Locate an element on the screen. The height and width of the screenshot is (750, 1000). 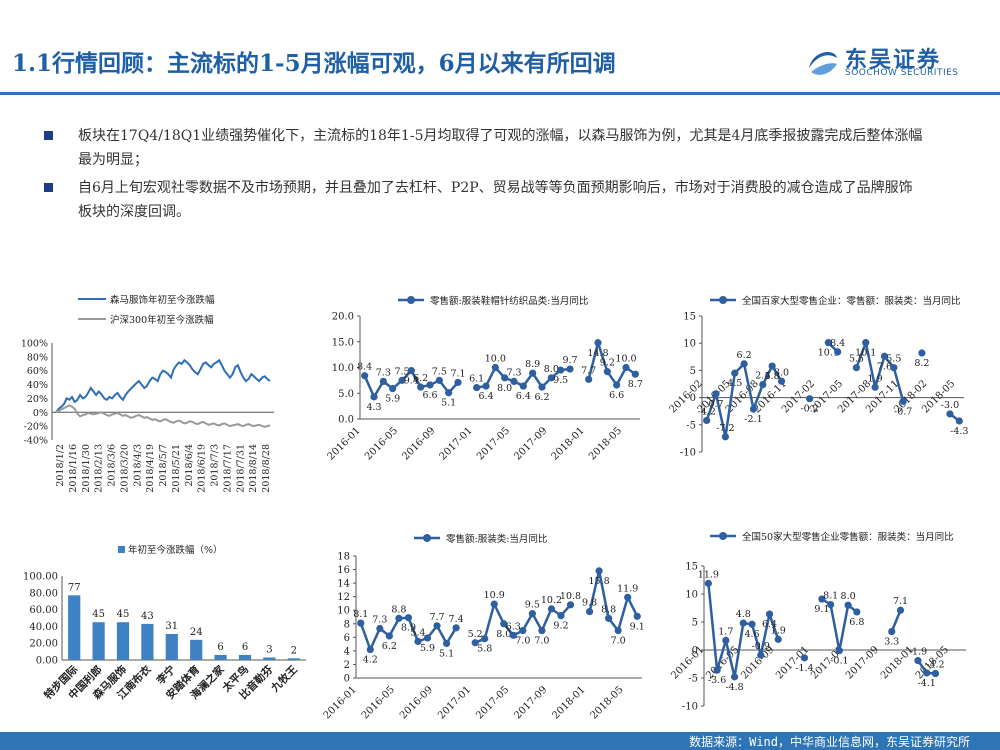
data-label: 4.8 is located at coordinates (743, 614).